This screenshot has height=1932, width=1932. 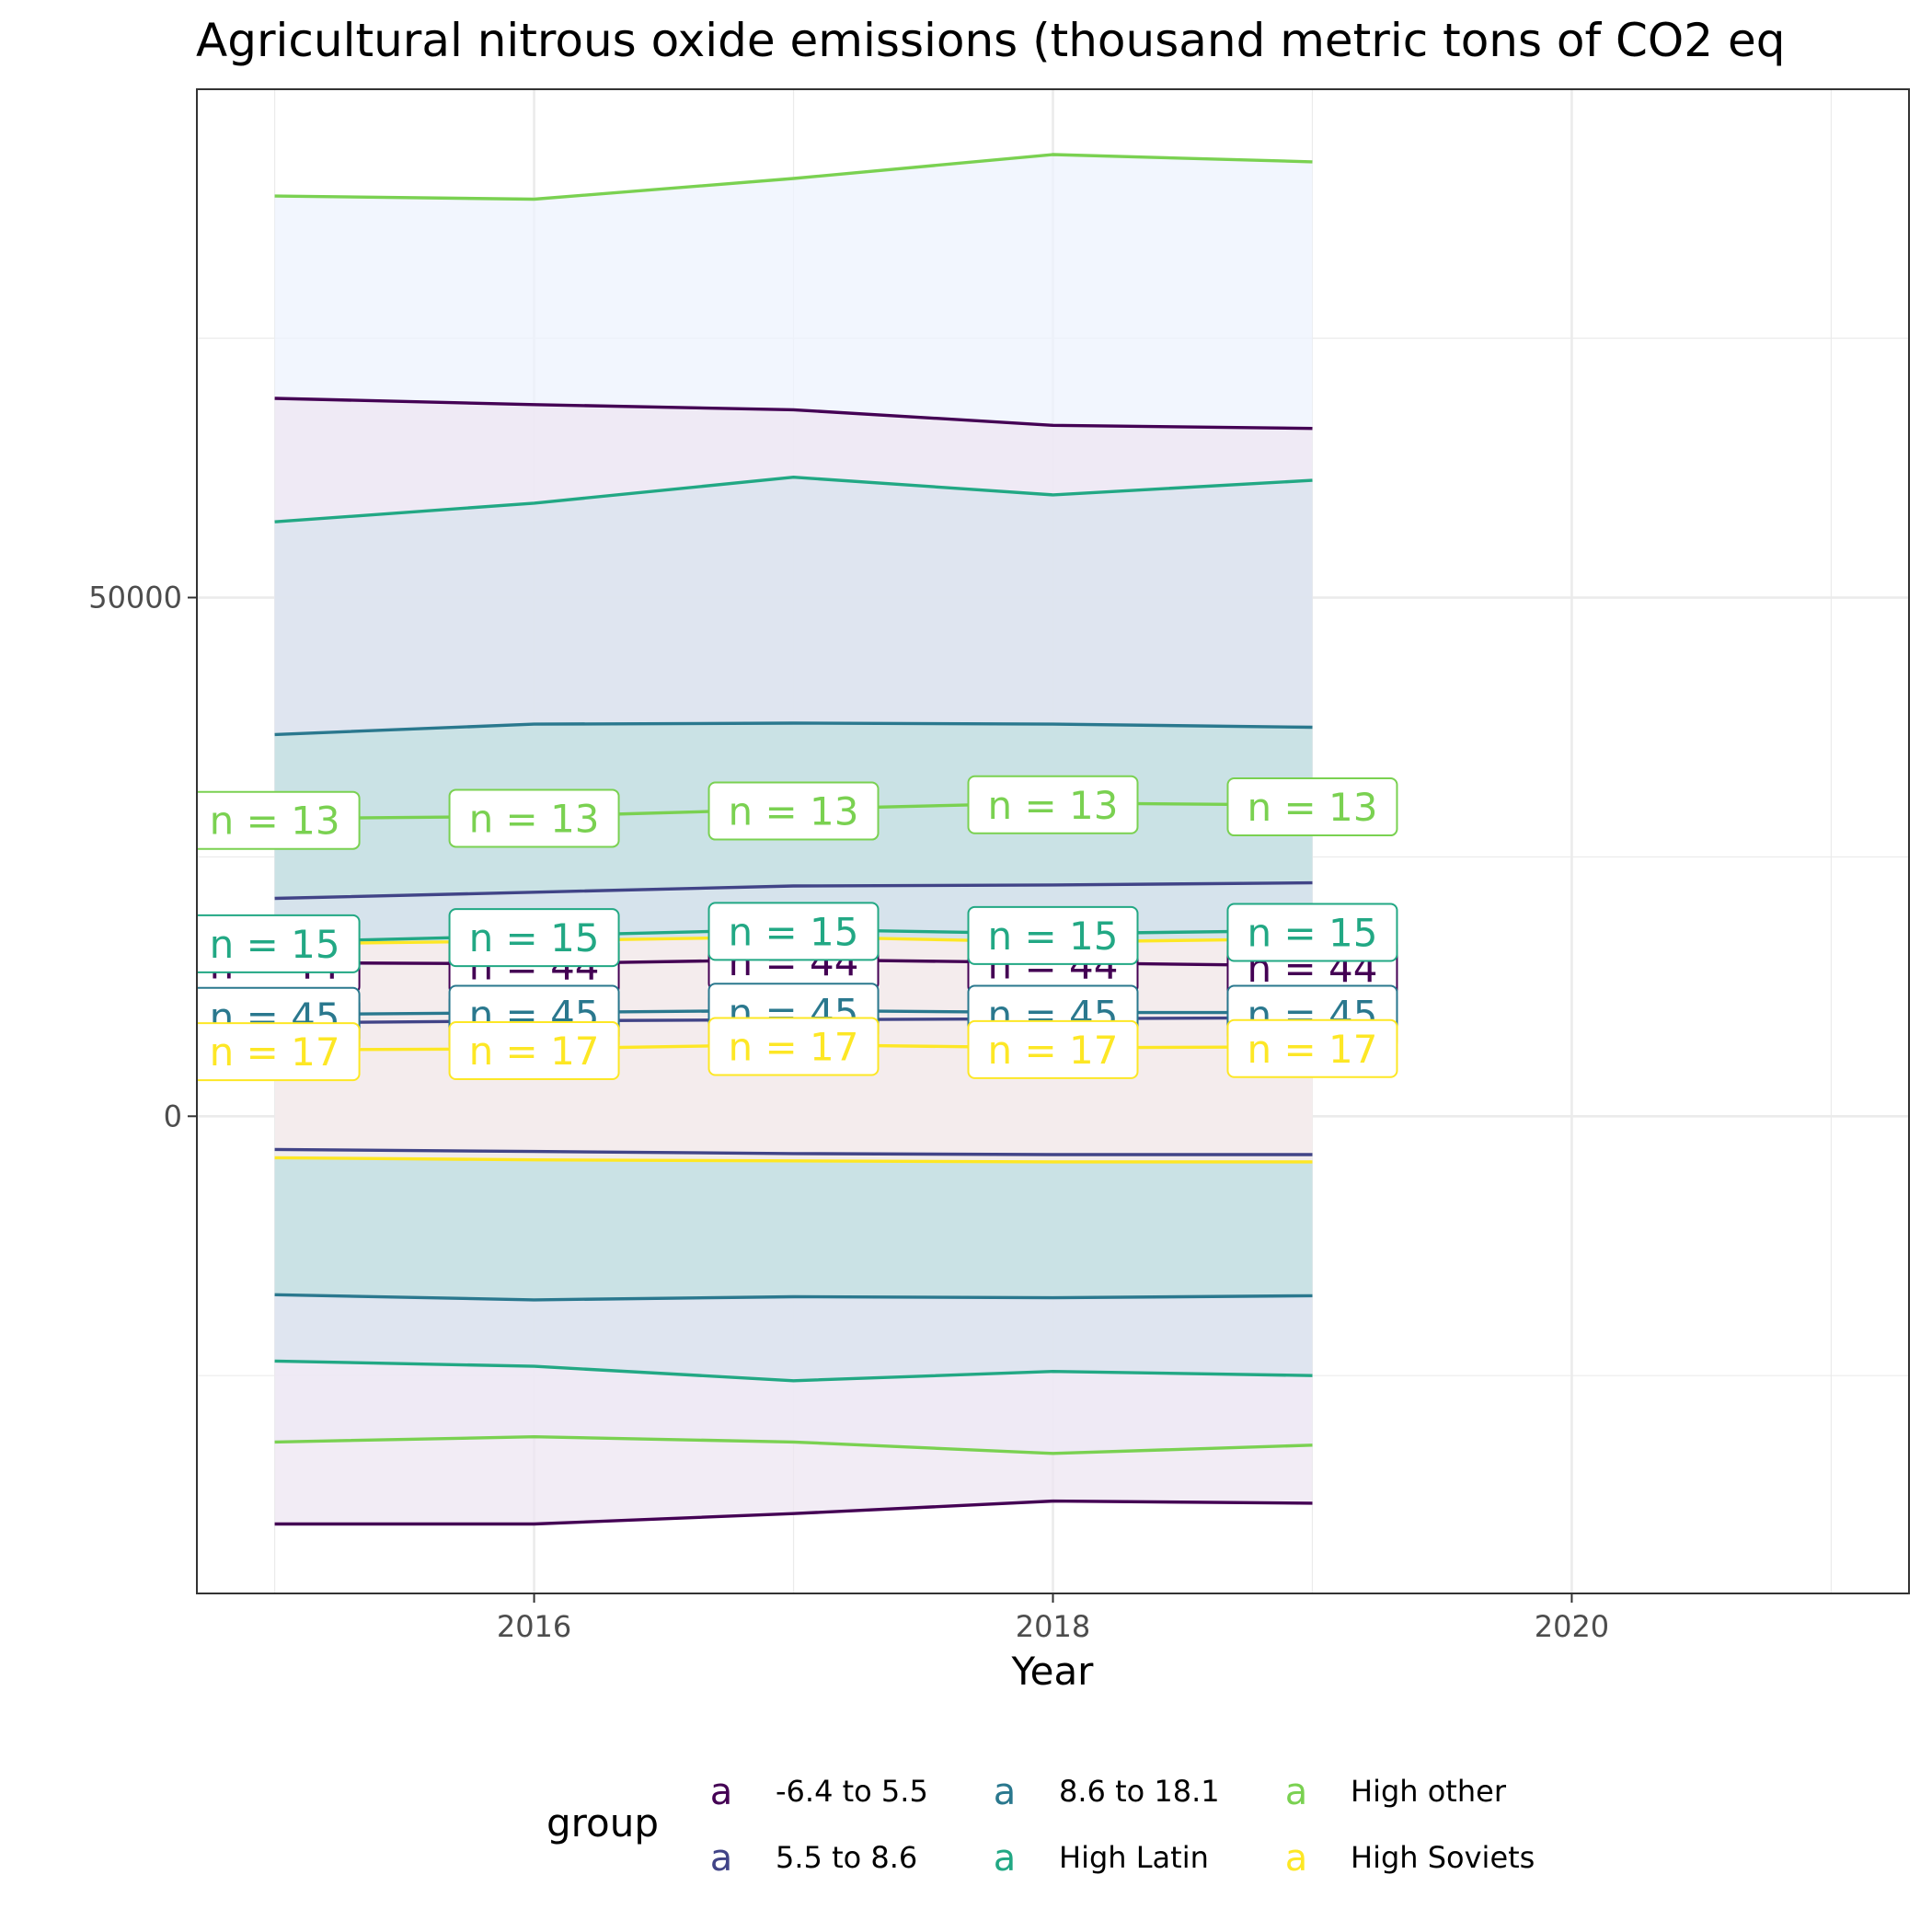 What do you see at coordinates (793, 177) in the screenshot?
I see `upper-line-high-other` at bounding box center [793, 177].